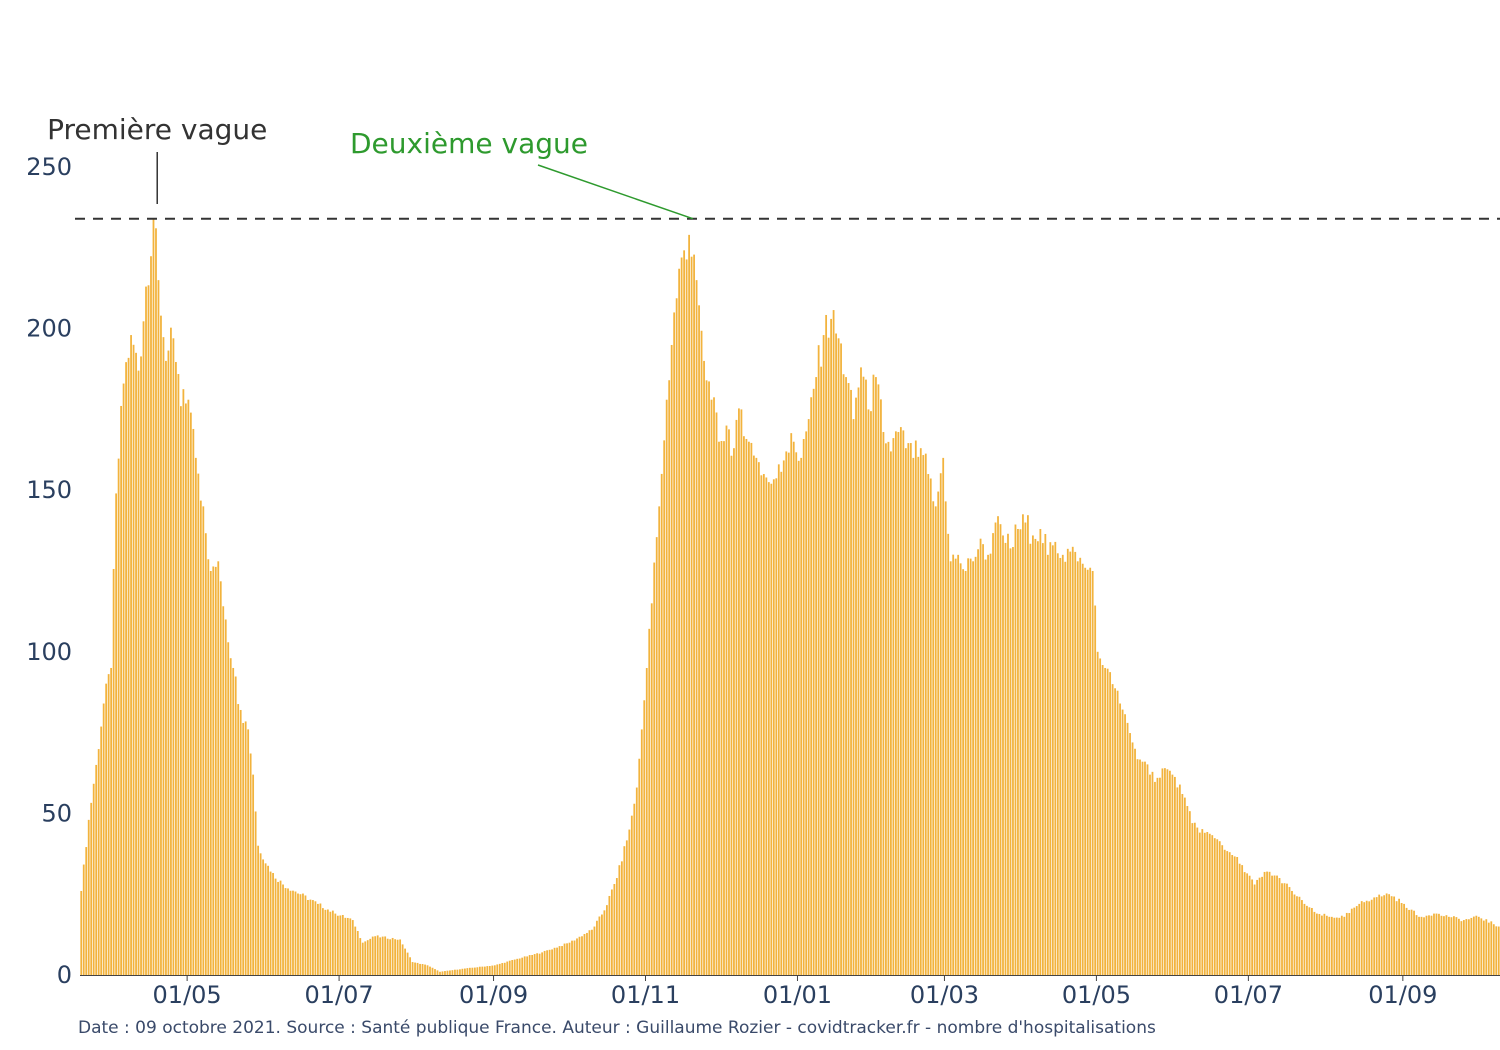  What do you see at coordinates (493, 995) in the screenshot?
I see `x-tick-label: 01/09` at bounding box center [493, 995].